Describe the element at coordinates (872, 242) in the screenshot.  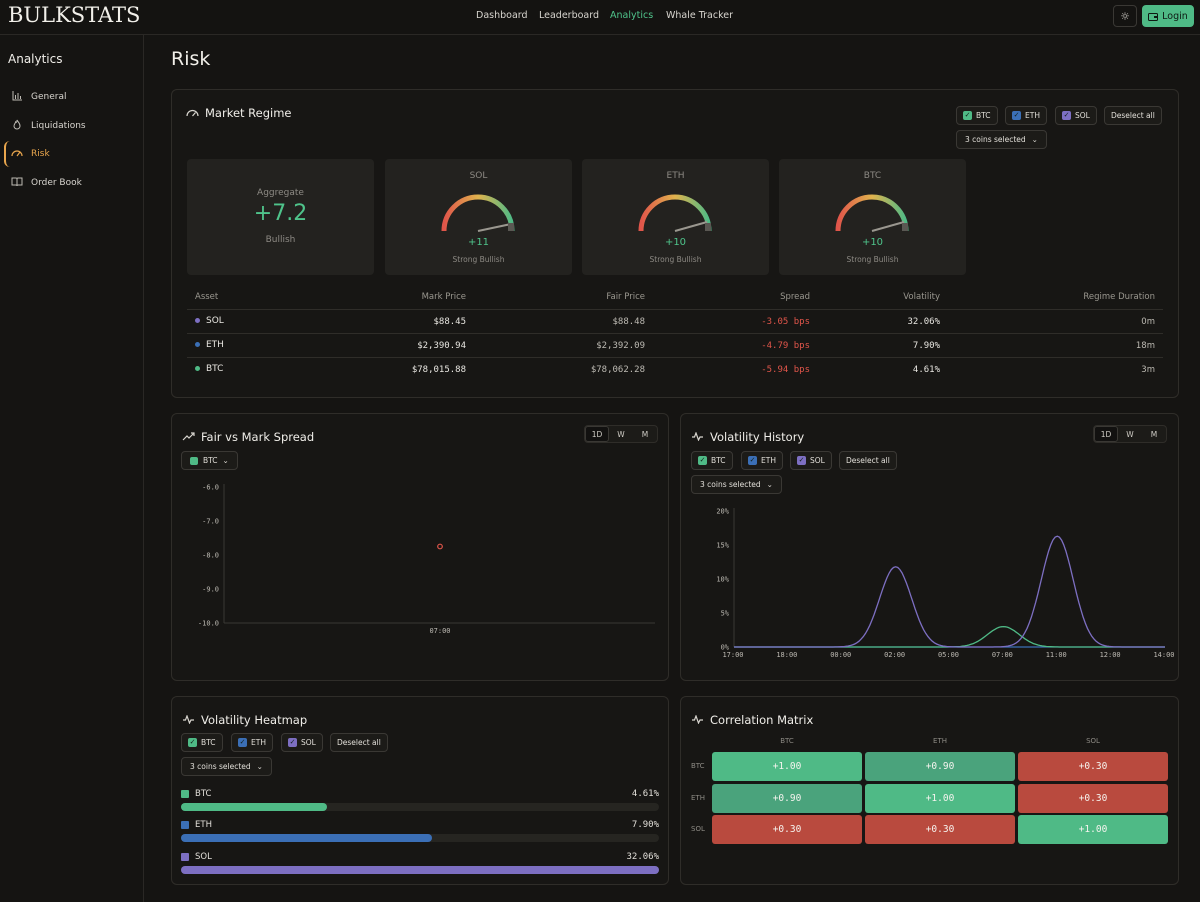
I see `gauge-value: +10` at that location.